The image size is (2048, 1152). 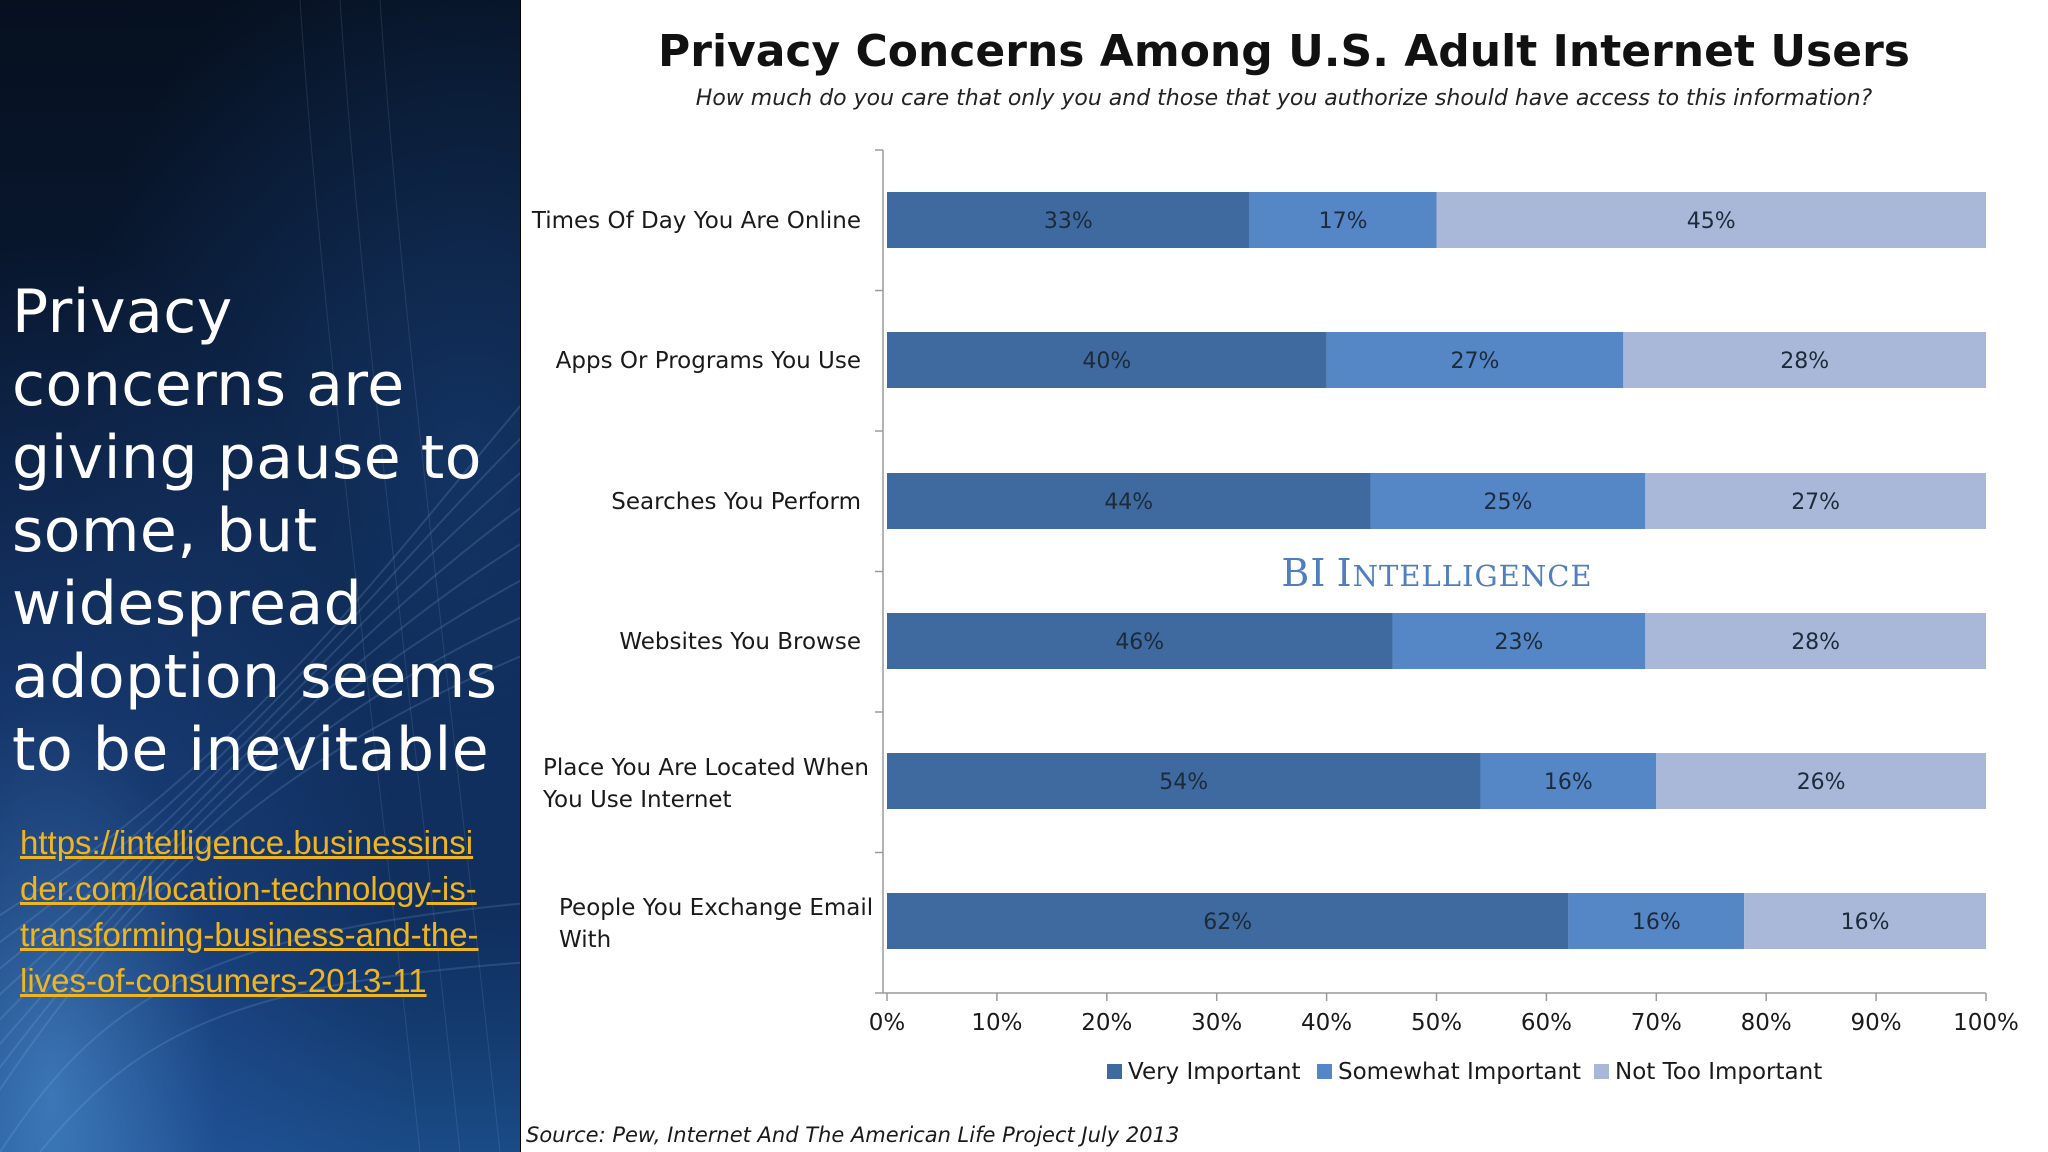 I want to click on bar-value-label: 26%, so click(x=1821, y=782).